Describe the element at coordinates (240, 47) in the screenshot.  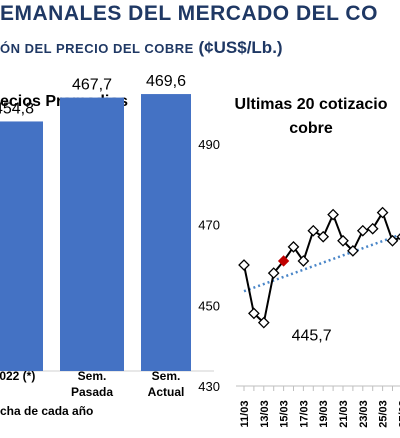
I see `banner-subtitle-unit: (¢US$/Lb.)` at that location.